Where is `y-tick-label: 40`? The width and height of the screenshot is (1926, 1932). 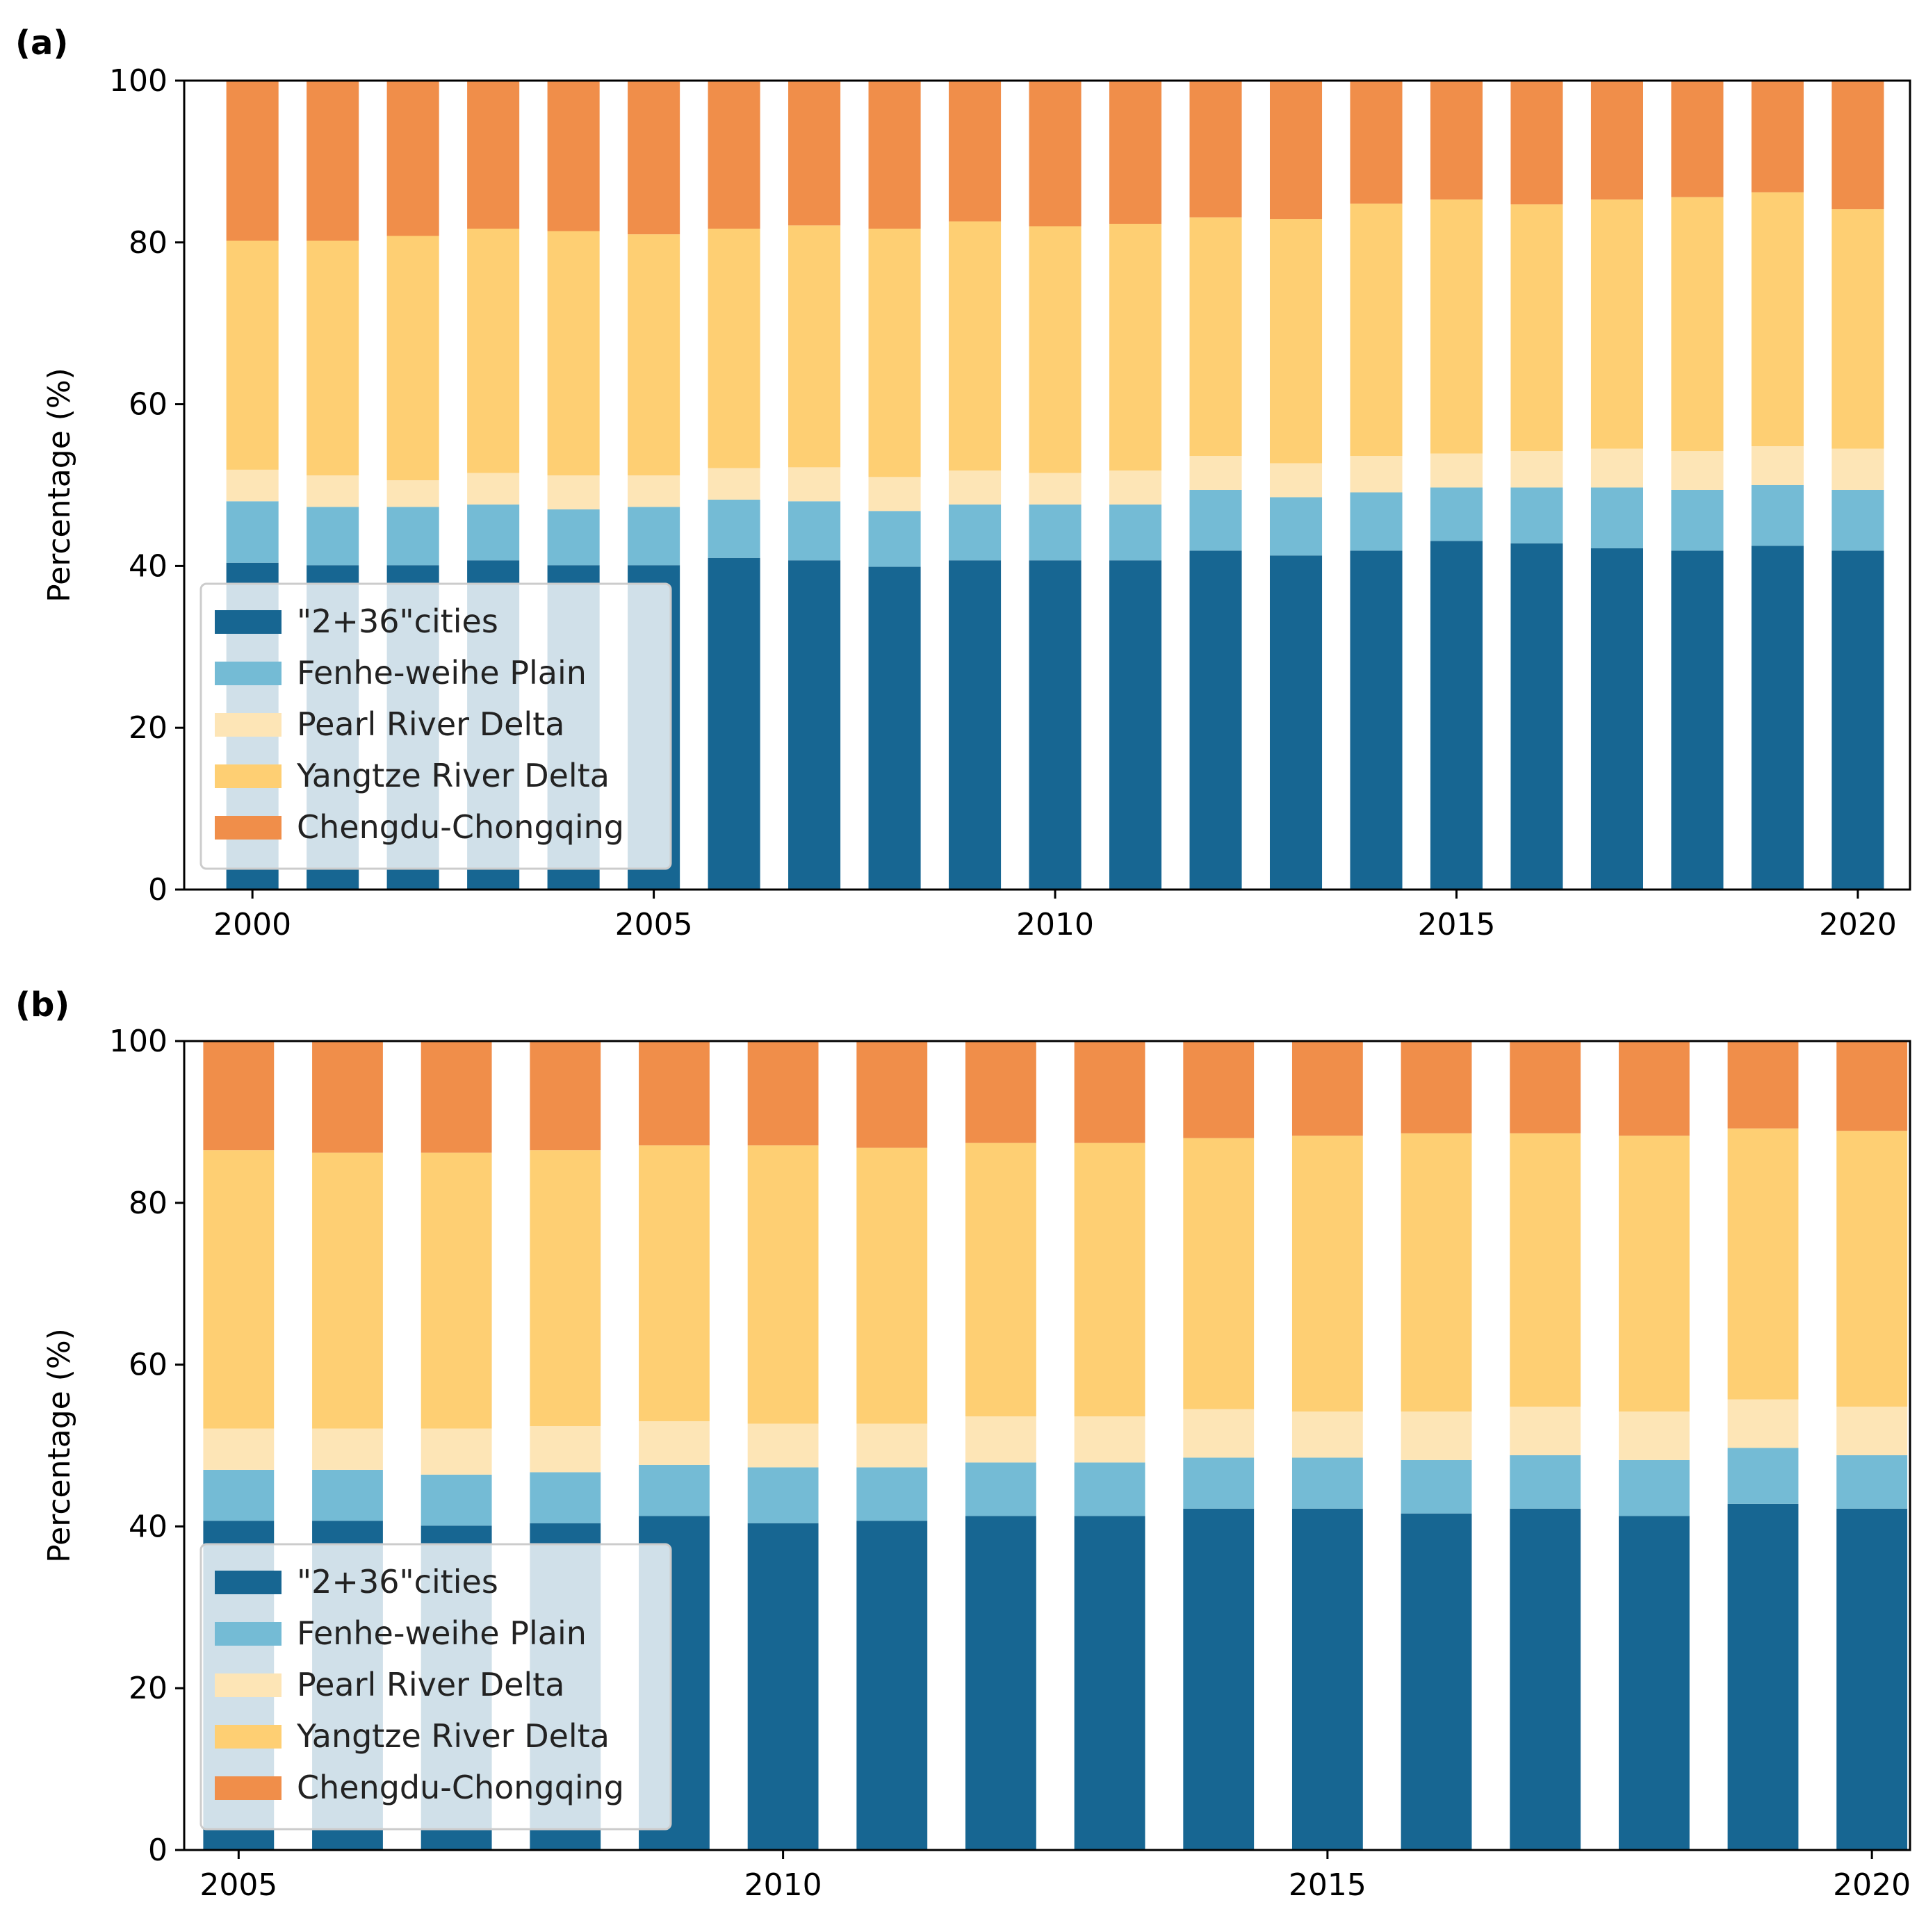
y-tick-label: 40 is located at coordinates (148, 566).